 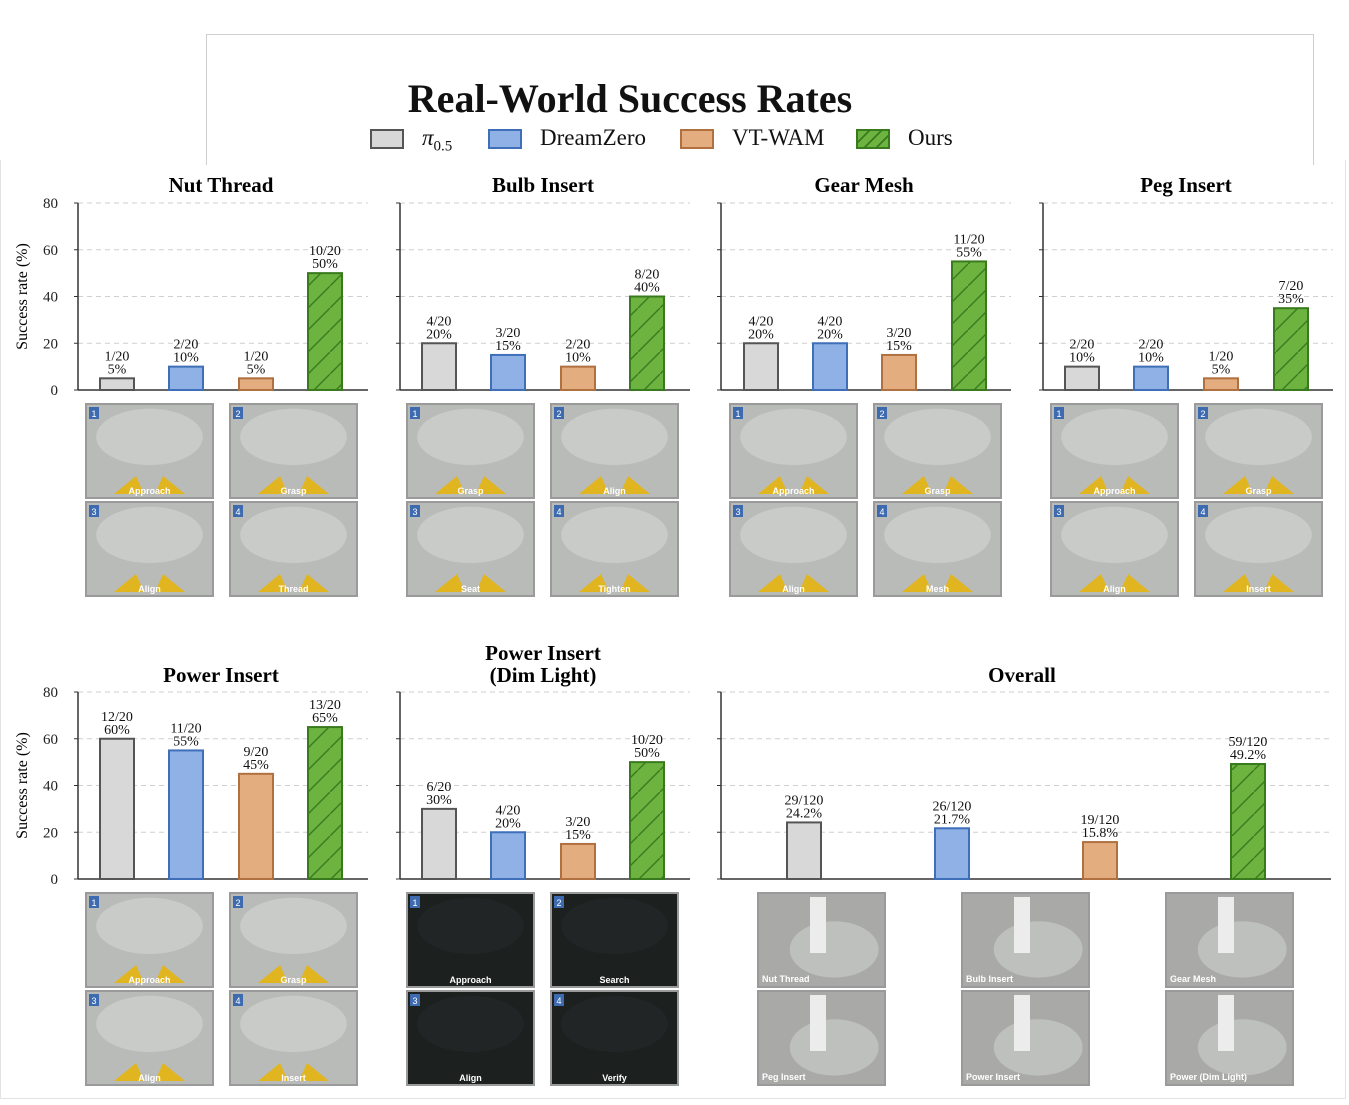 I want to click on y-tick-label: 40, so click(x=50, y=787).